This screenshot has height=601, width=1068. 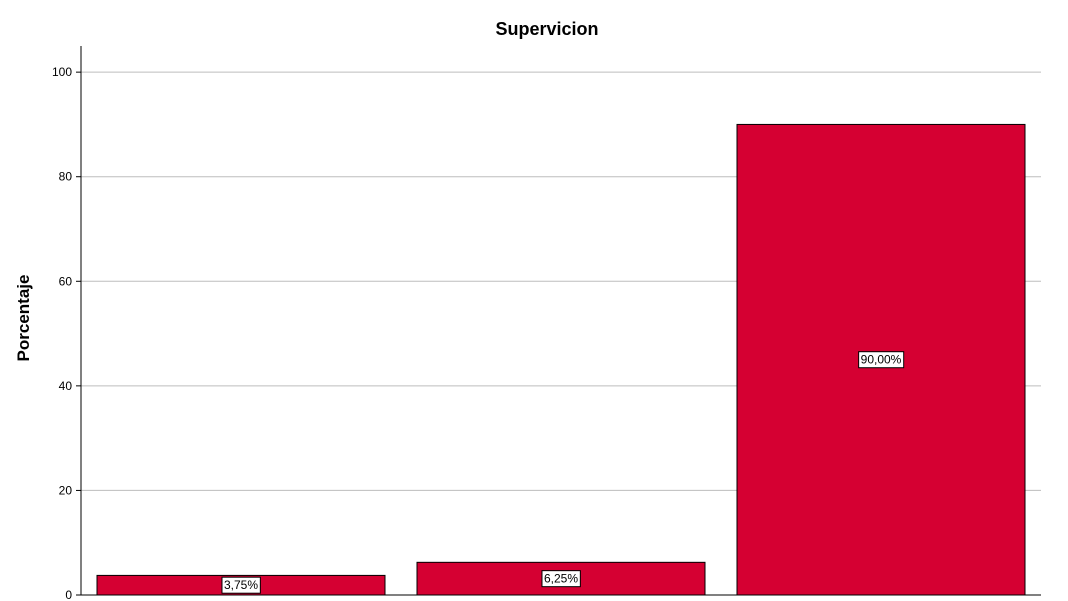 I want to click on data-label: 6,25%, so click(x=561, y=579).